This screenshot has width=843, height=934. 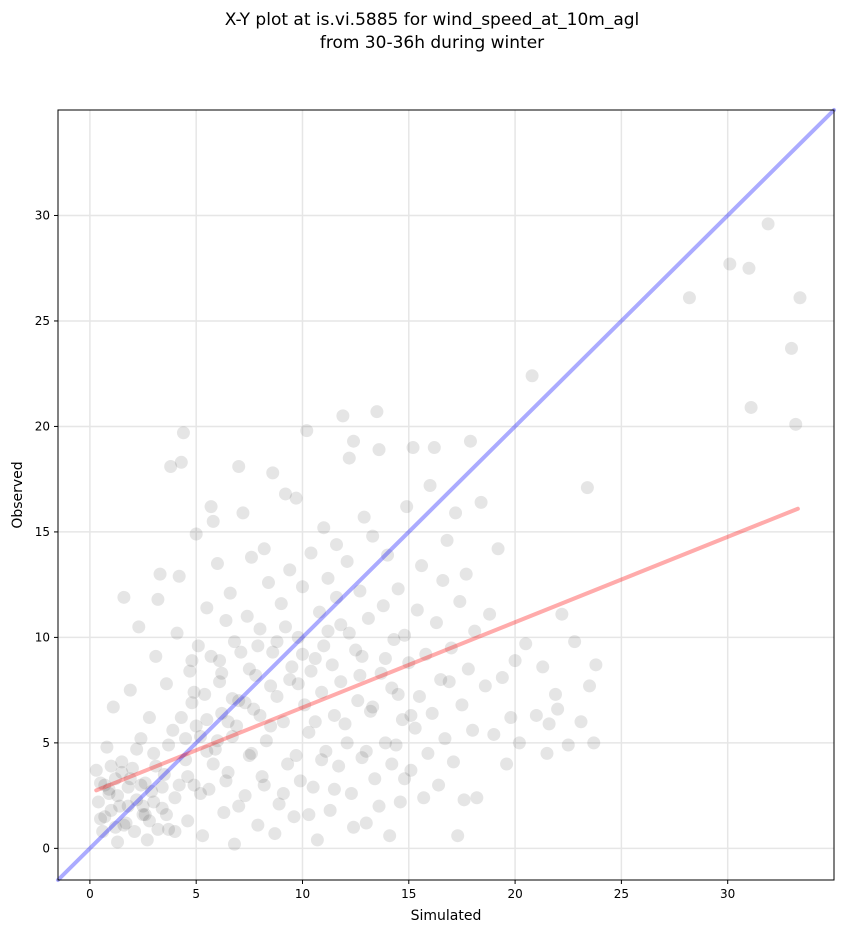 I want to click on y-axis-label: Observed, so click(x=18, y=494).